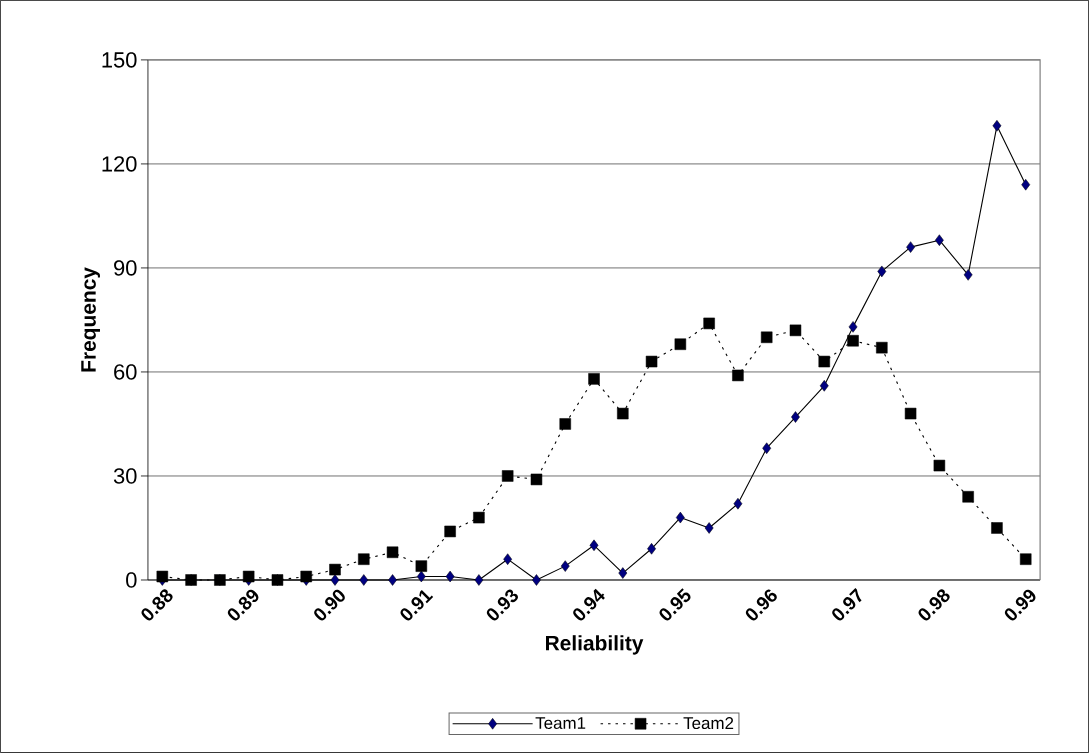 This screenshot has height=753, width=1089. Describe the element at coordinates (560, 723) in the screenshot. I see `legend-label: Team1` at that location.